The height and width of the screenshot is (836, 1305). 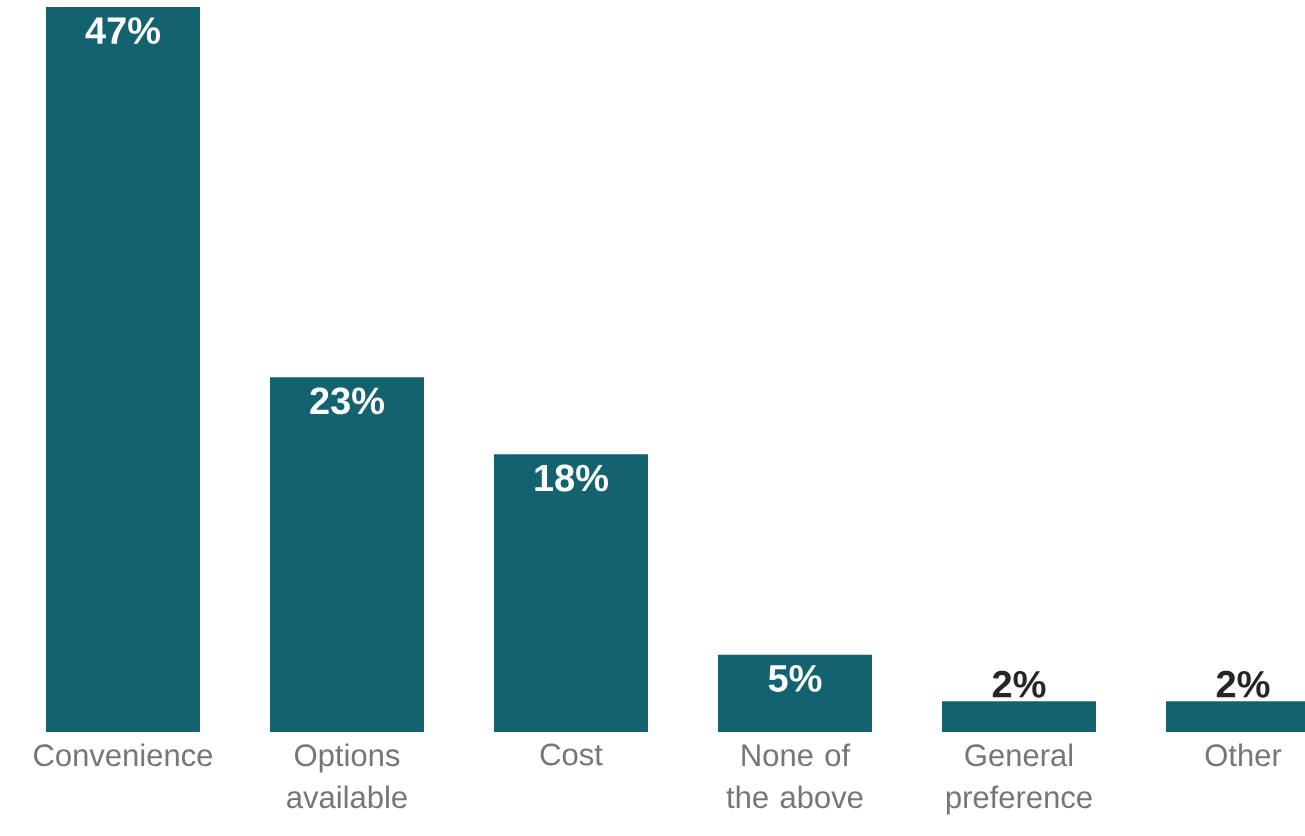 I want to click on data-label: 23%, so click(x=347, y=401).